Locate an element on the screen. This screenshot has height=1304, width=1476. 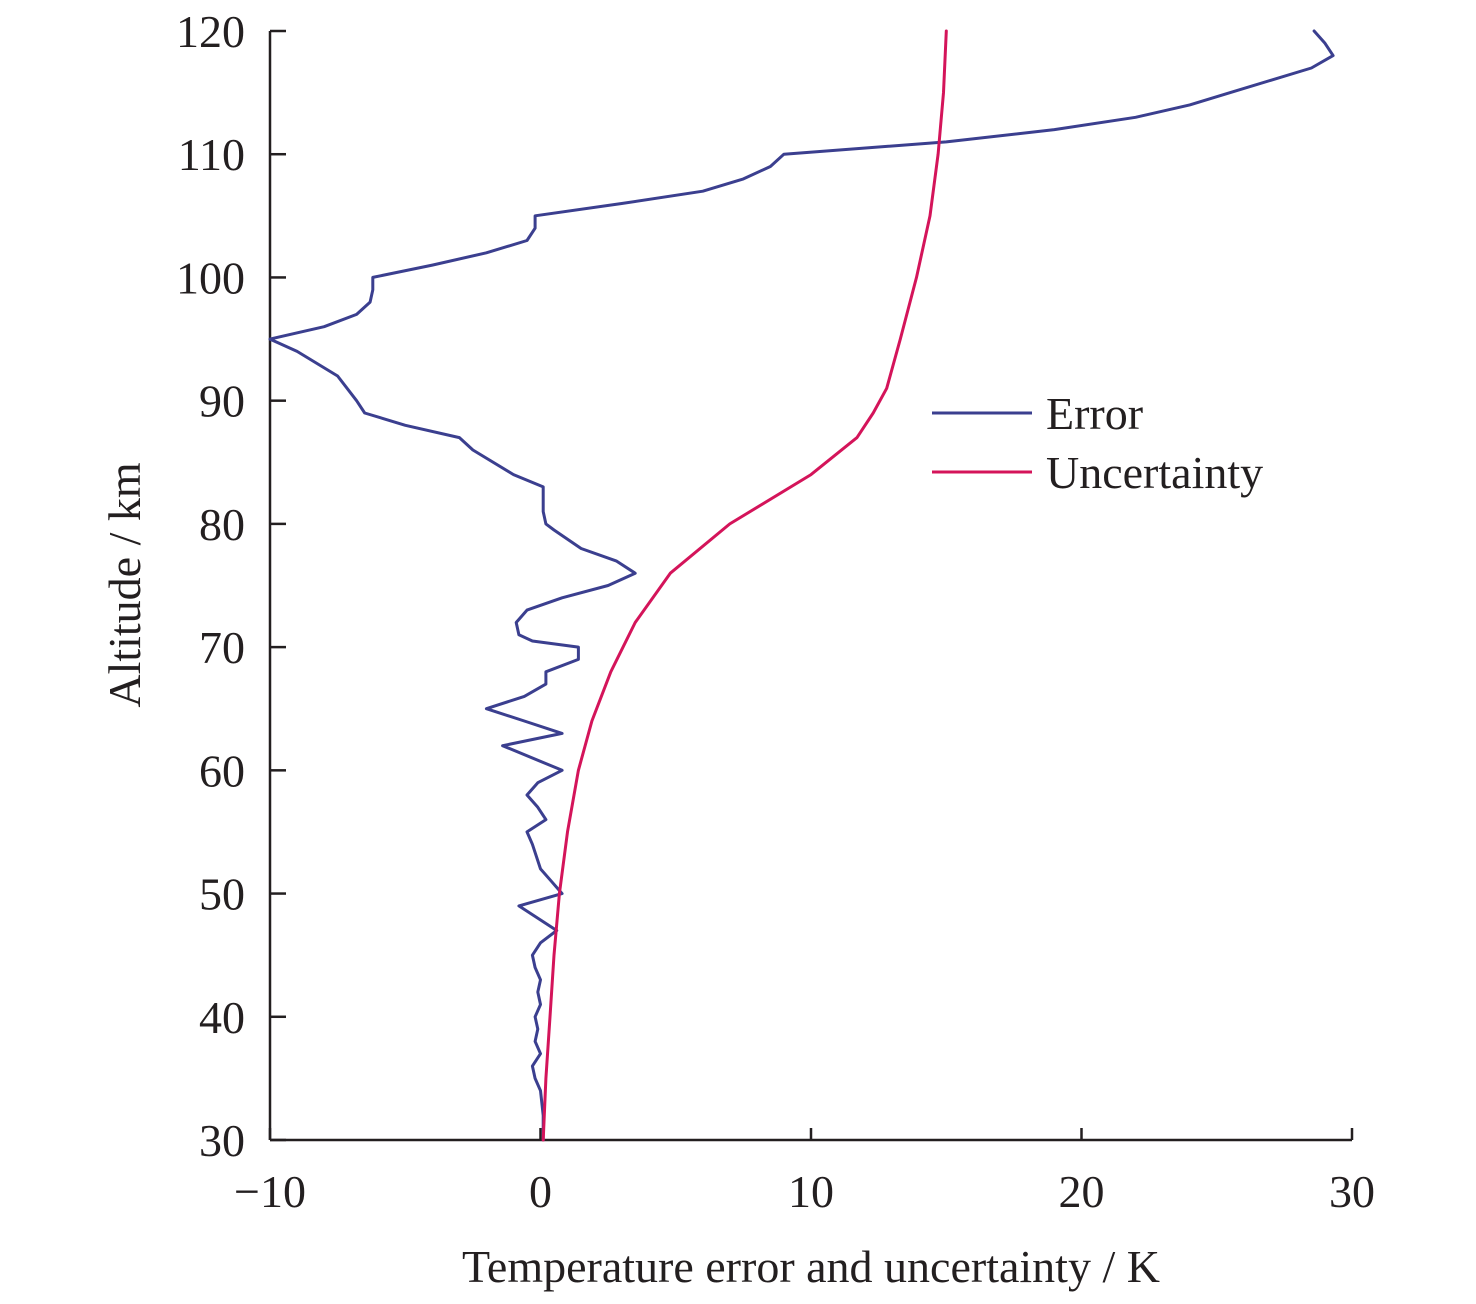
x-axis-title: Temperature error and uncertainty / K is located at coordinates (811, 1266).